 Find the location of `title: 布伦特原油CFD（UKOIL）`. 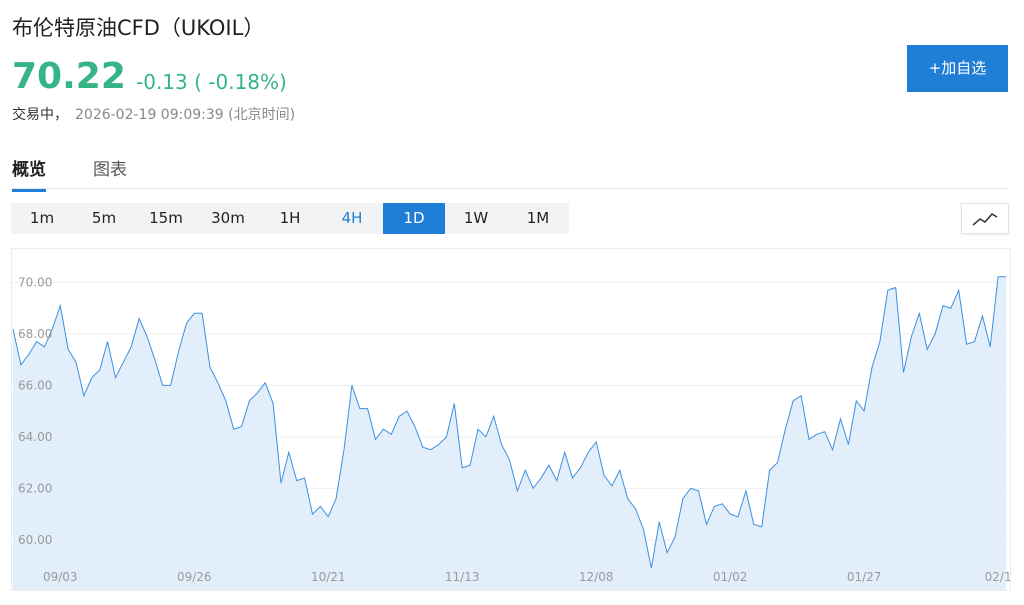

title: 布伦特原油CFD（UKOIL） is located at coordinates (138, 28).